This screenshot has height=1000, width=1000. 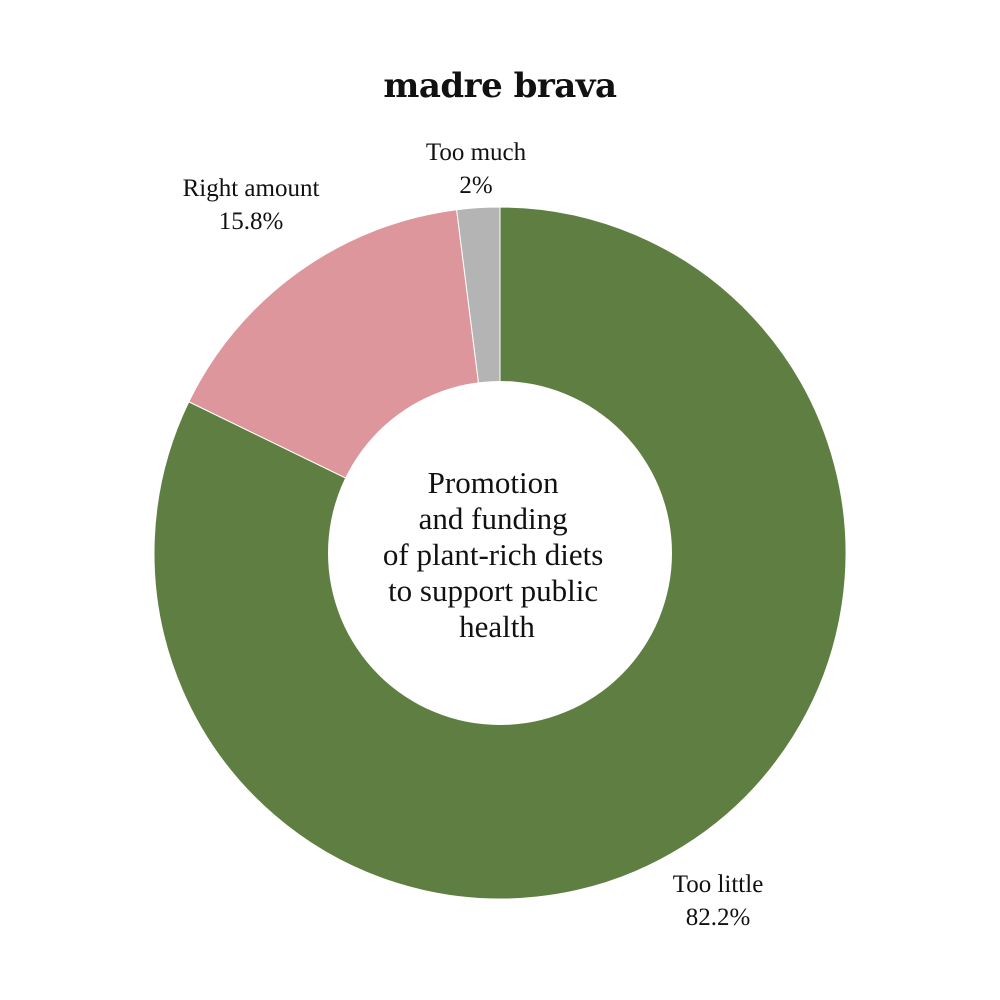 I want to click on center-label-line: and funding, so click(x=493, y=518).